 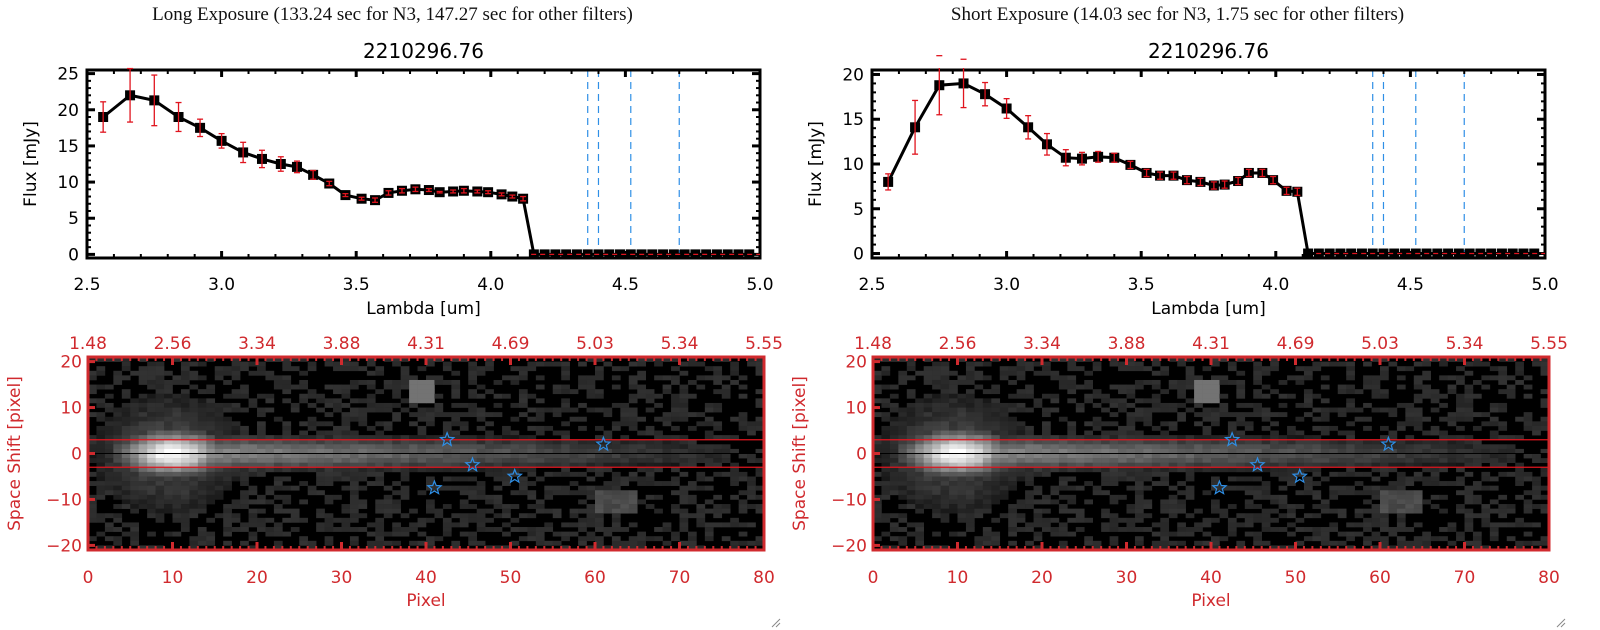 What do you see at coordinates (1211, 454) in the screenshot?
I see `intensity-image` at bounding box center [1211, 454].